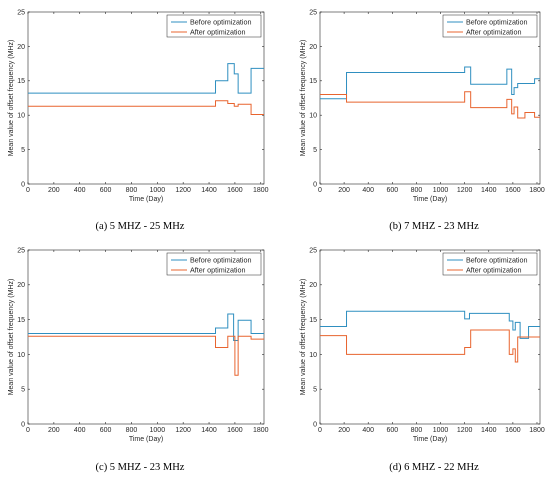 This screenshot has height=483, width=550. I want to click on panel-caption: (c) 5 MHZ - 23 MHz, so click(140, 467).